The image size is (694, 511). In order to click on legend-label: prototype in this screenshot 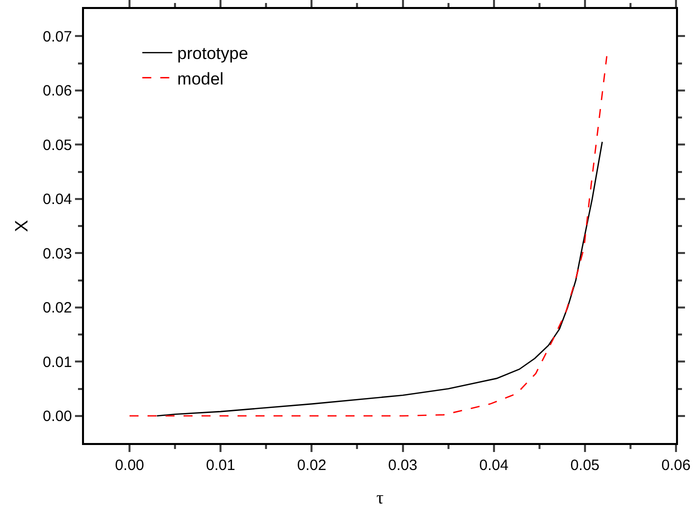, I will do `click(212, 54)`.